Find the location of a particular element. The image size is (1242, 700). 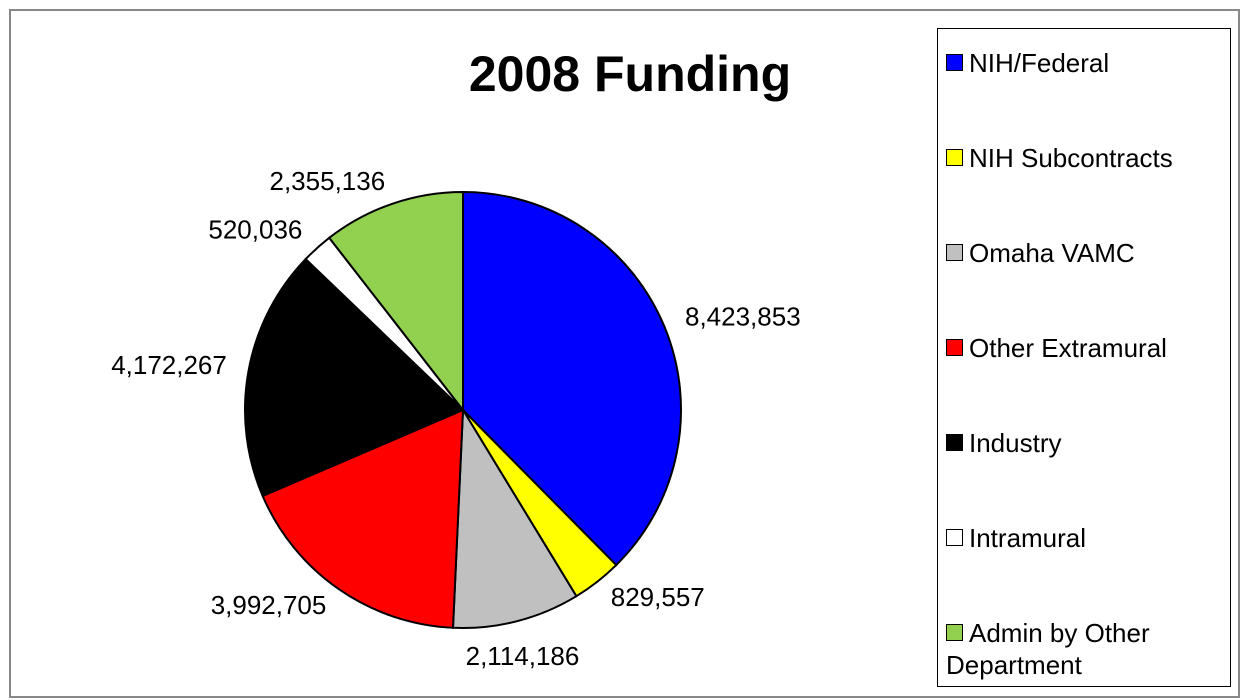

legend-item: NIH/Federal is located at coordinates (1086, 63).